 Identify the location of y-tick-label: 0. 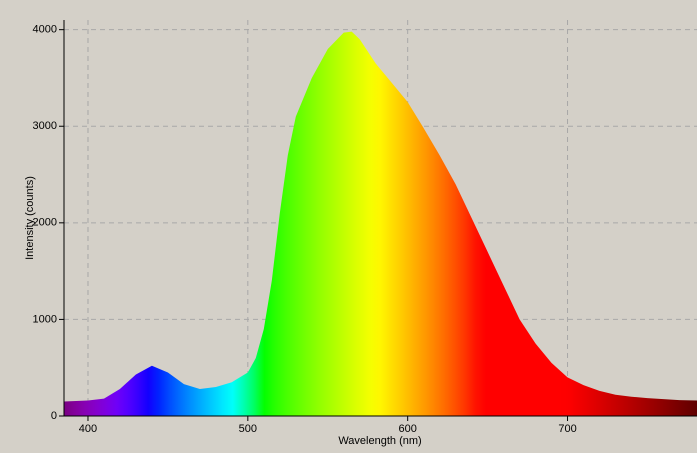
(54, 416).